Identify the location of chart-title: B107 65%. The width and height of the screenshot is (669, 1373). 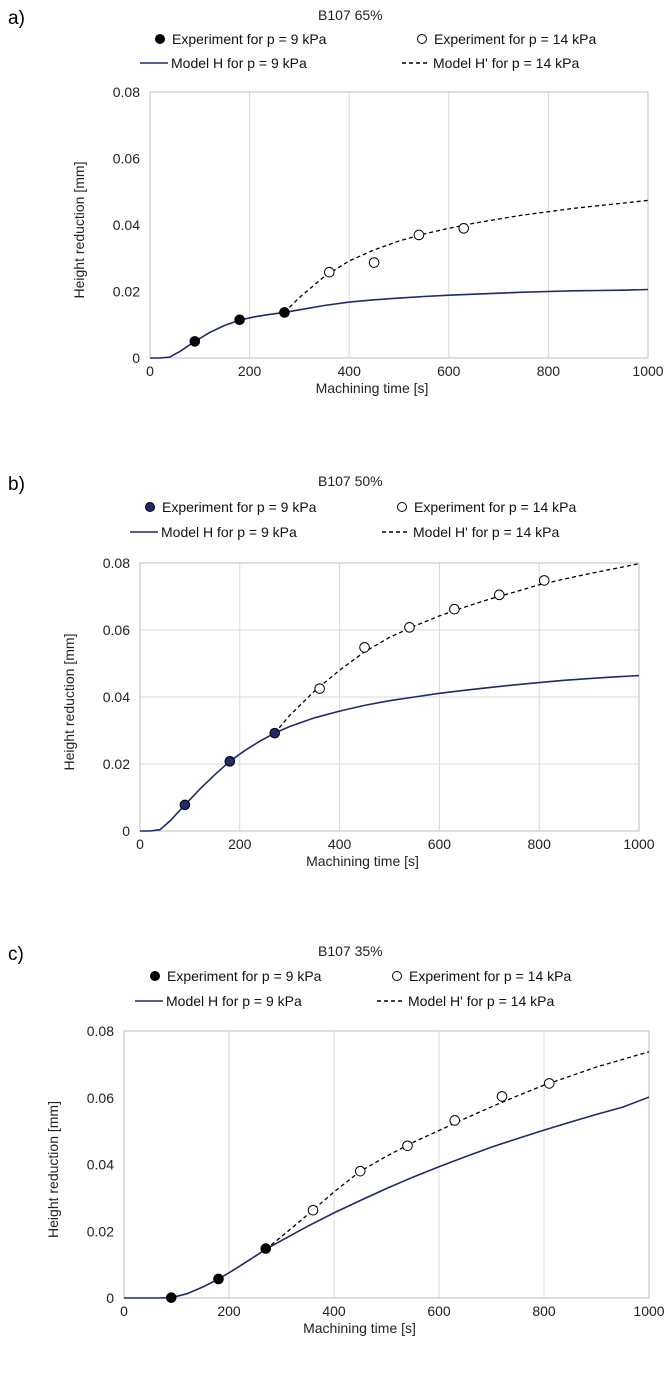
(350, 15).